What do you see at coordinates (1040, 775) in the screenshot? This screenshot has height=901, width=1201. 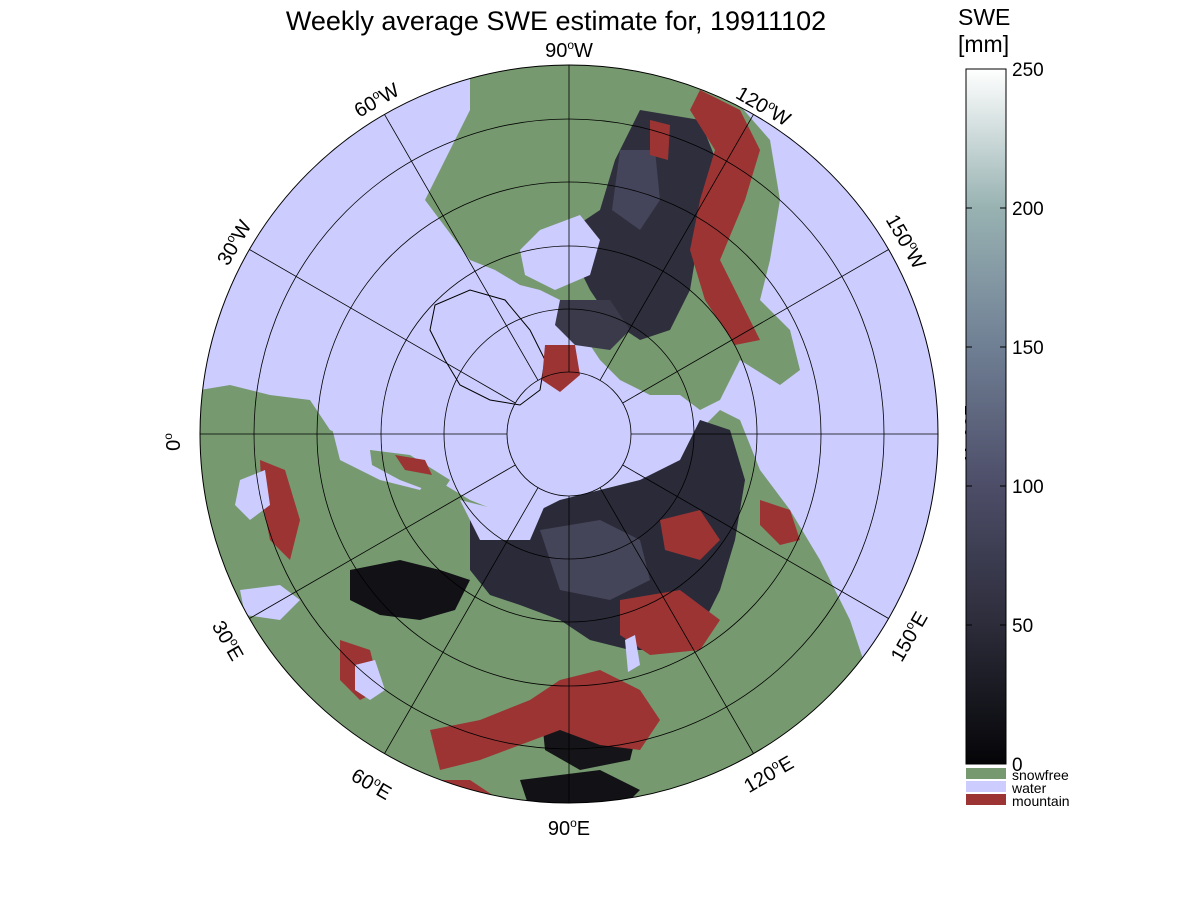 I see `legend-label-snowfree: snowfree` at bounding box center [1040, 775].